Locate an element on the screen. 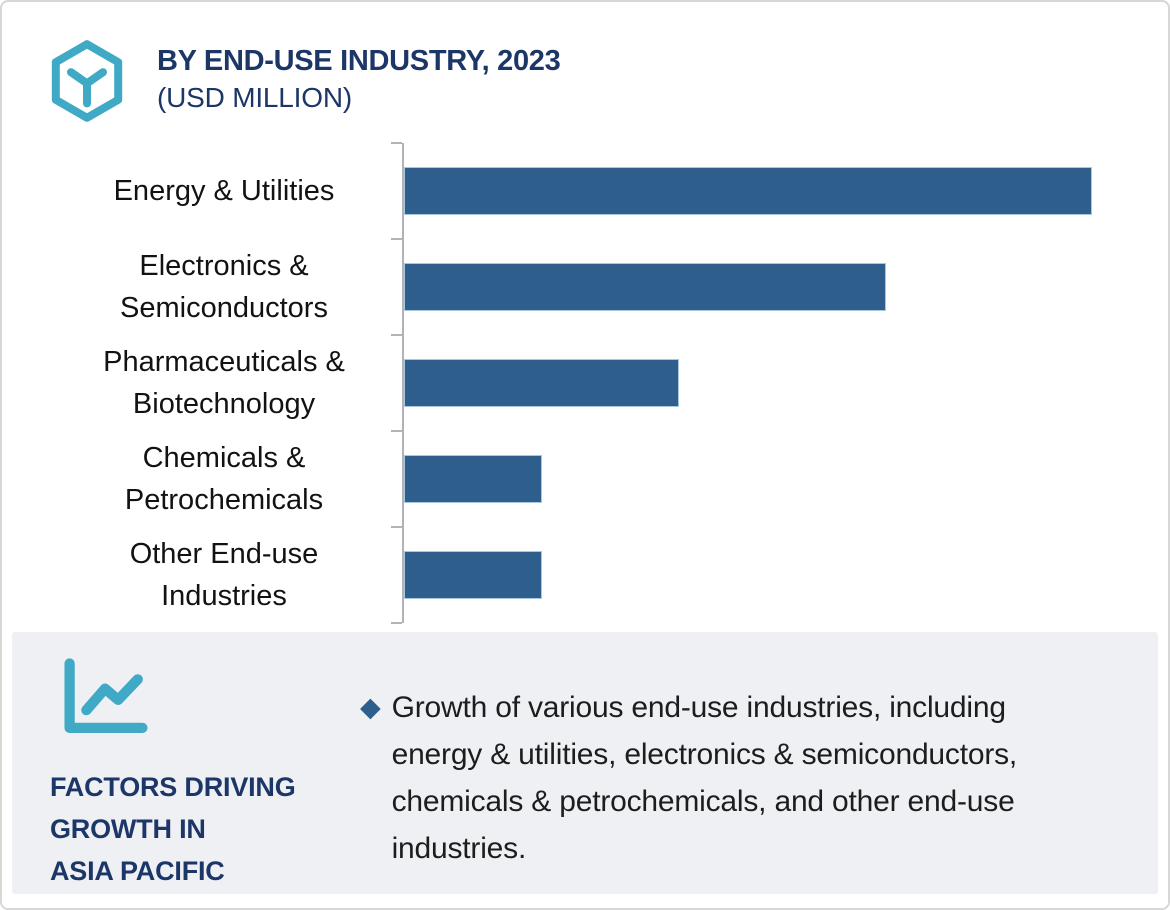 The width and height of the screenshot is (1170, 910). factors-heading: FACTORS DRIVING GROWTH IN ASIA PACIFIC is located at coordinates (195, 829).